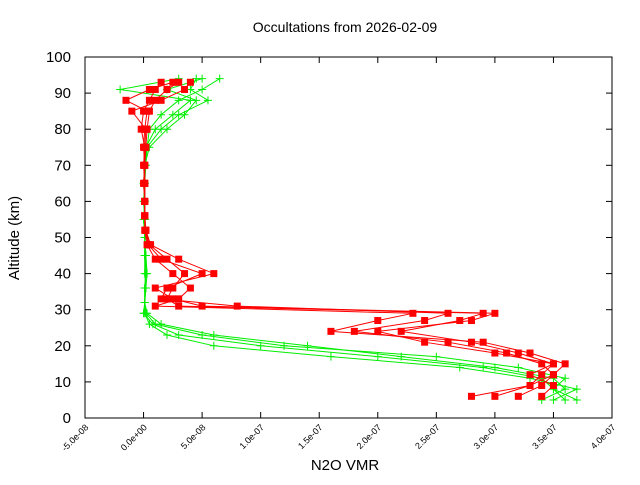 The width and height of the screenshot is (640, 485). What do you see at coordinates (14, 238) in the screenshot?
I see `y-axis-label: Altitude (km)` at bounding box center [14, 238].